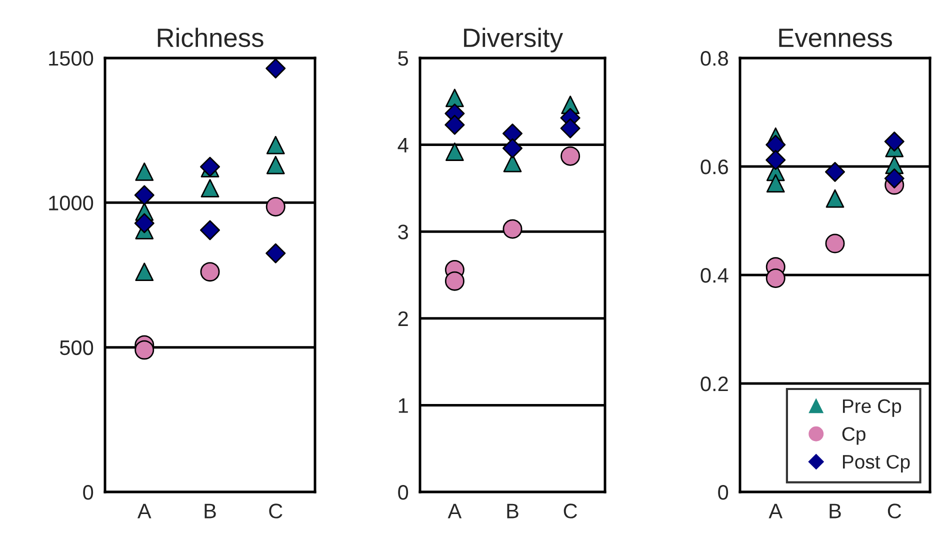 This screenshot has width=938, height=542. Describe the element at coordinates (714, 167) in the screenshot. I see `y-tick-label: 0.6` at that location.